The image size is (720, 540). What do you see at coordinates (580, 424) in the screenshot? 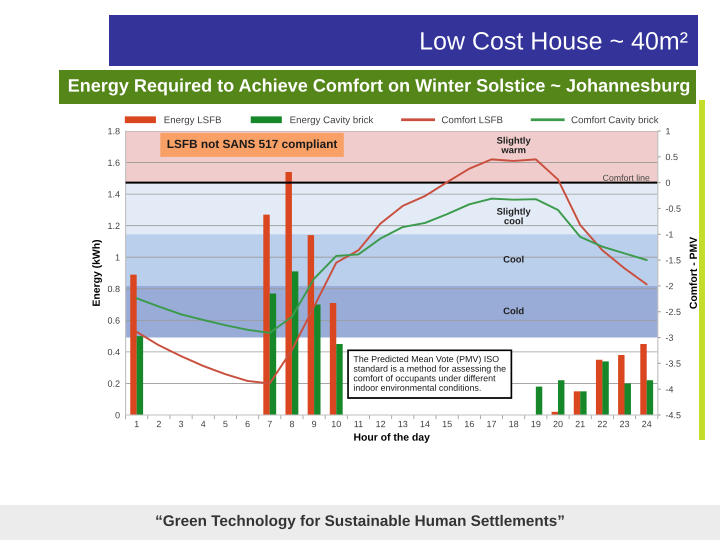
I see `x-tick-label: 21` at bounding box center [580, 424].